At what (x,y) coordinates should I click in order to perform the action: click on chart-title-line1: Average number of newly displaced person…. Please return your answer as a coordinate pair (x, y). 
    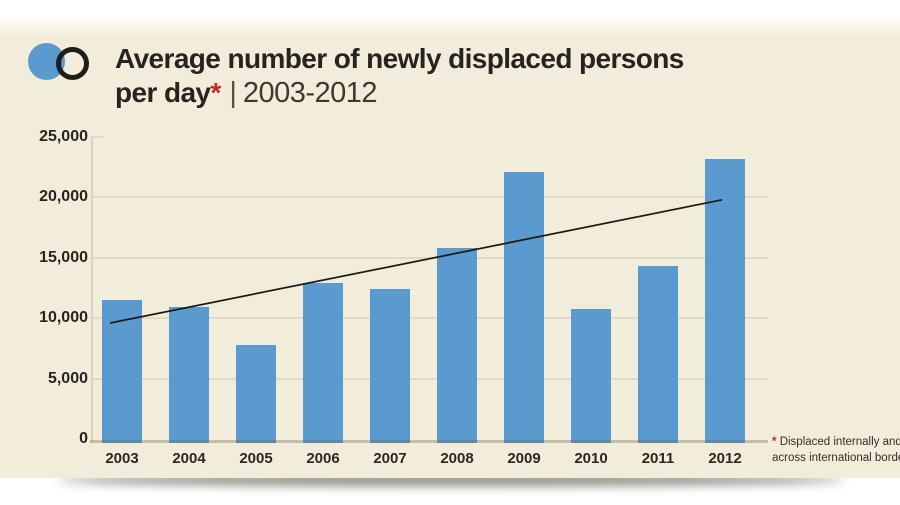
    Looking at the image, I should click on (399, 58).